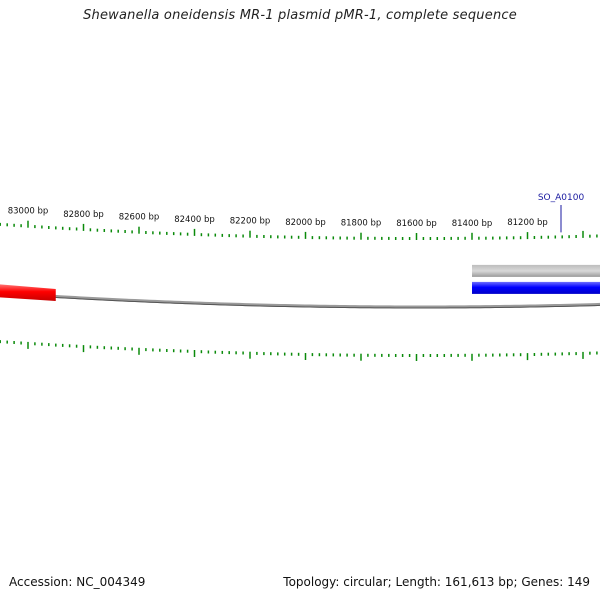 The width and height of the screenshot is (600, 600). I want to click on backbone-group, so click(300, 300).